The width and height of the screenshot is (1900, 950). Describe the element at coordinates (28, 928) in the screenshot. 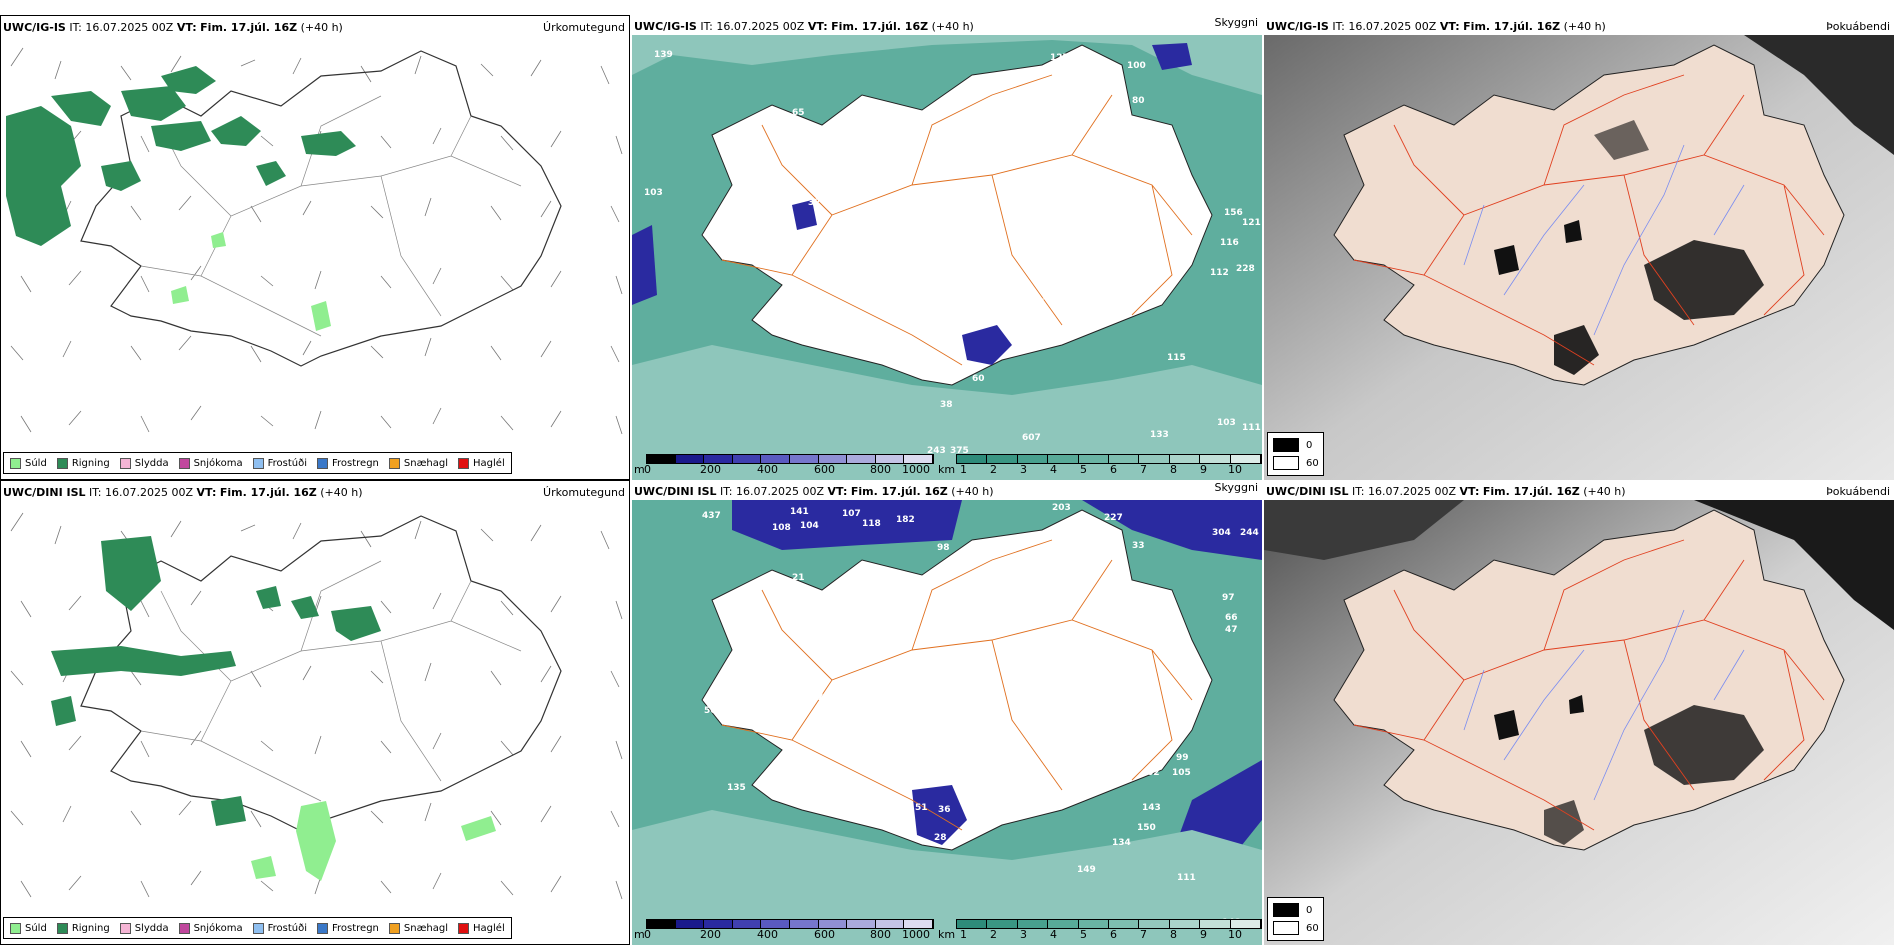

I see `legend-item: Súld` at that location.